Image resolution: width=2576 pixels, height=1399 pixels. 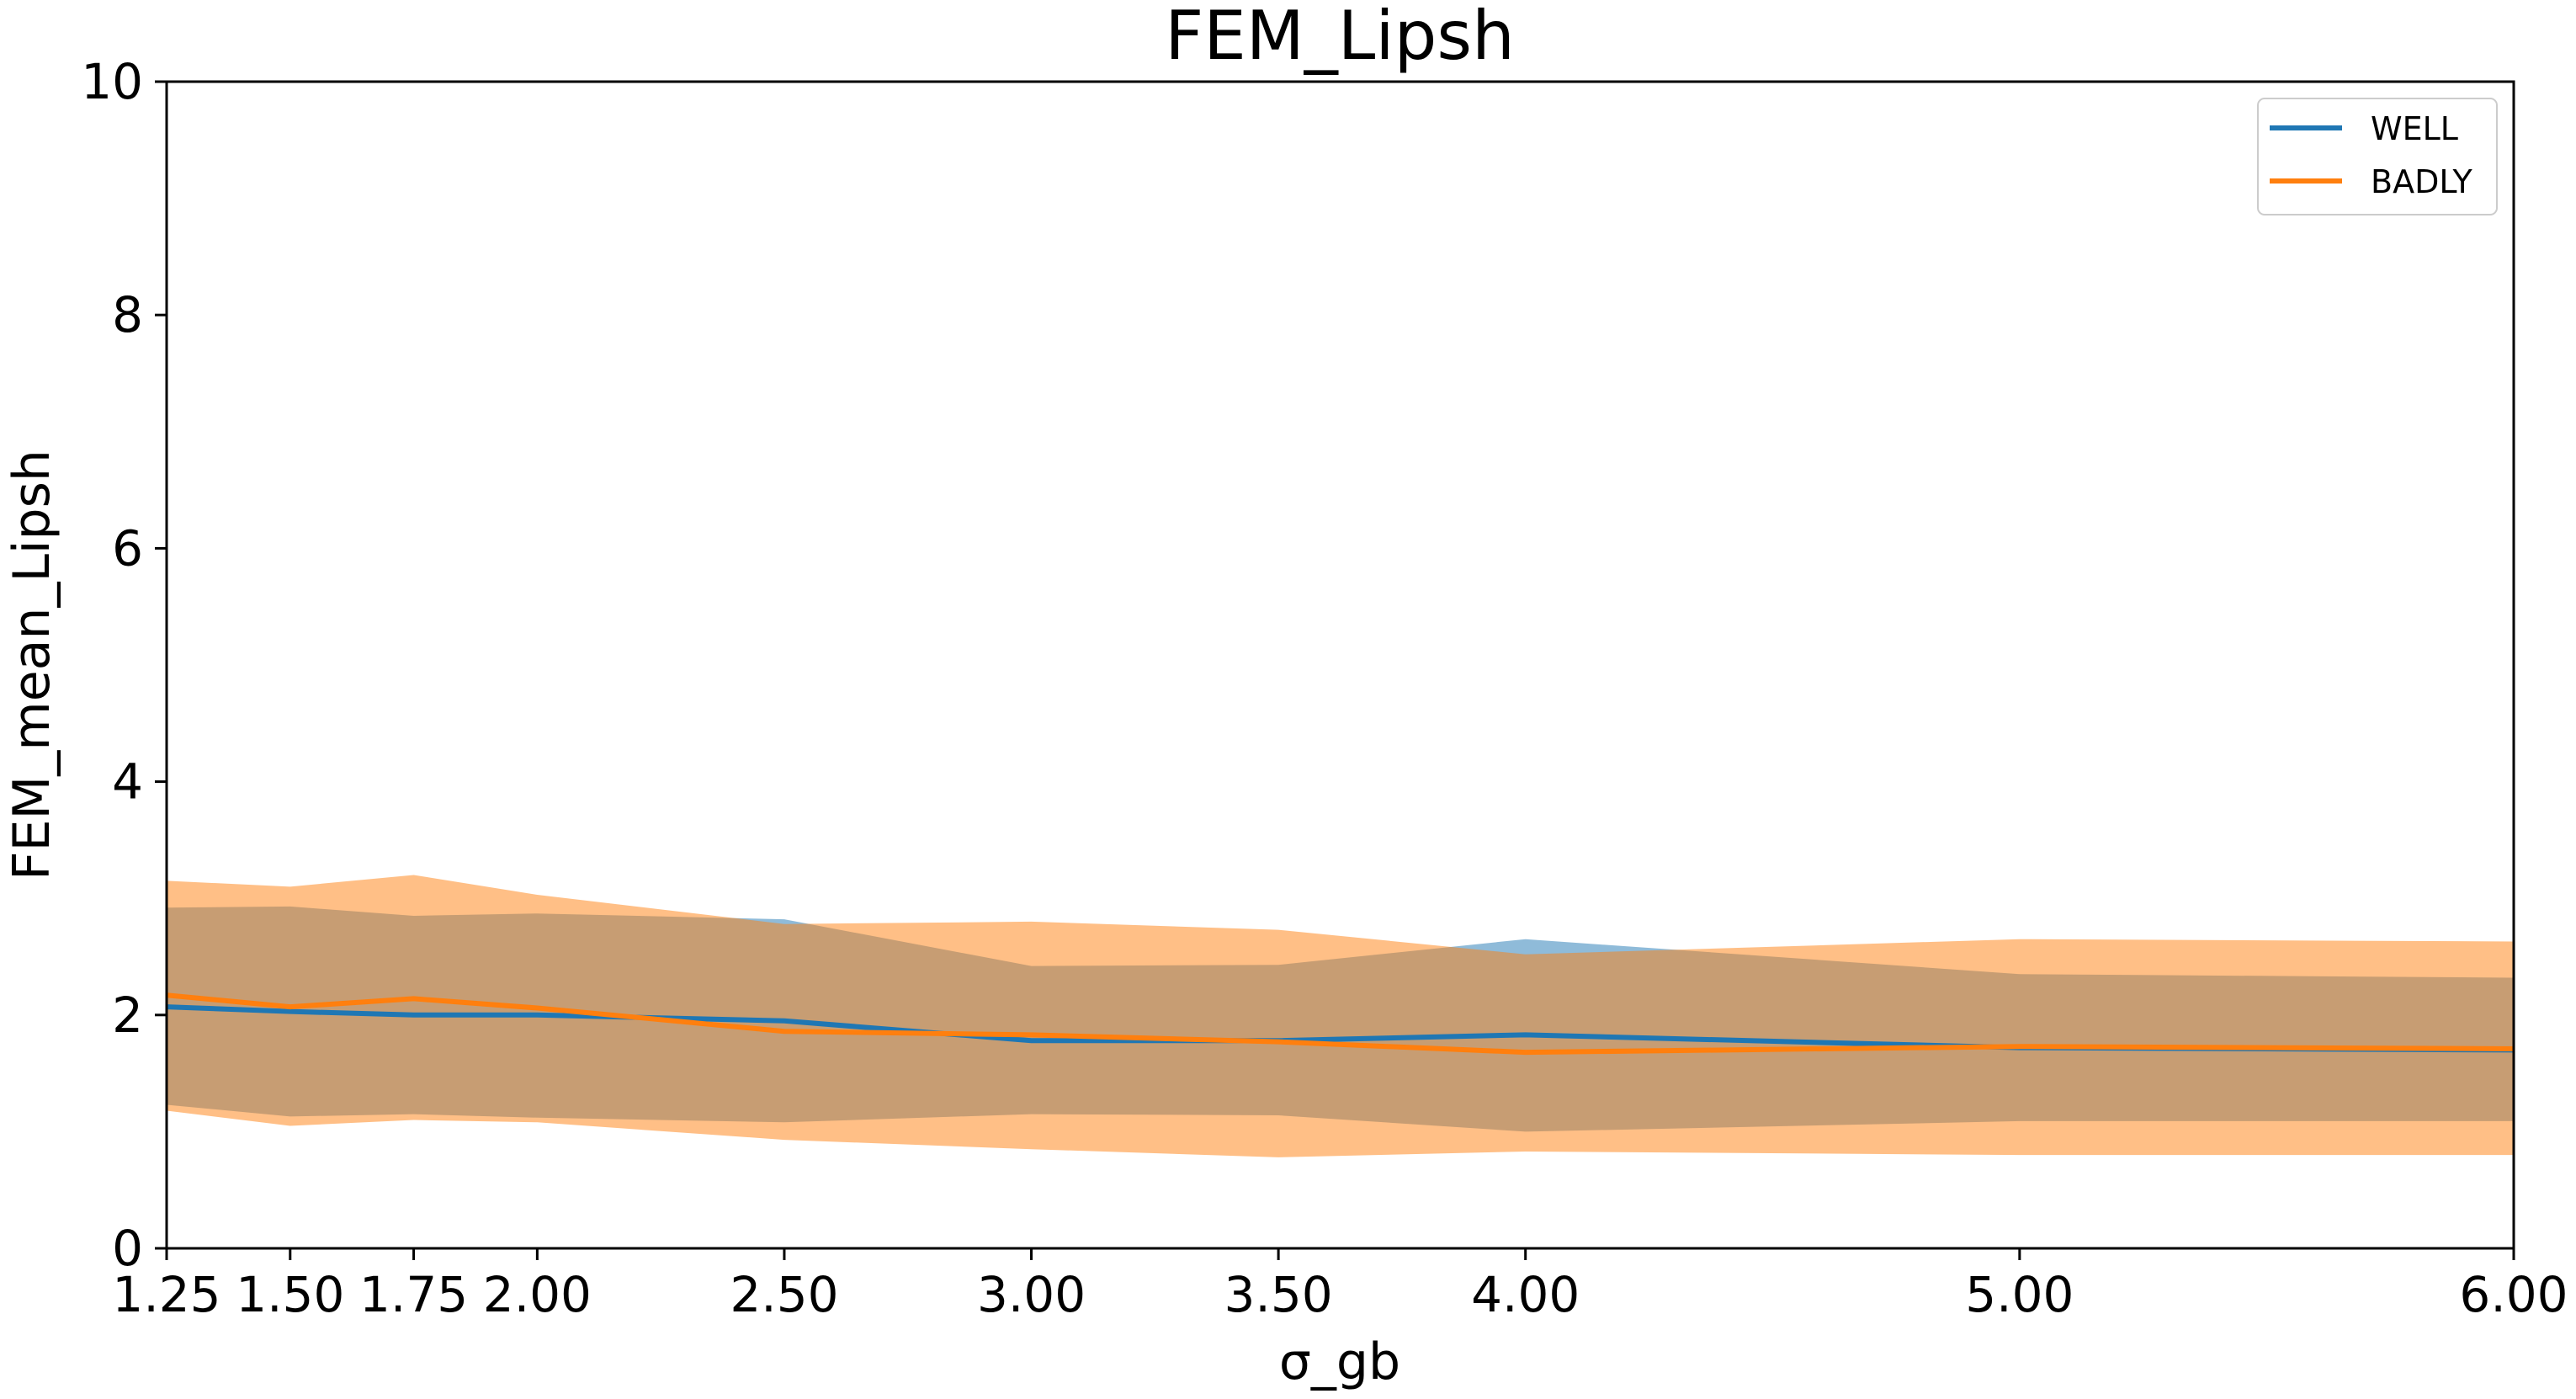 What do you see at coordinates (1525, 1294) in the screenshot?
I see `x-tick-label: 4.00` at bounding box center [1525, 1294].